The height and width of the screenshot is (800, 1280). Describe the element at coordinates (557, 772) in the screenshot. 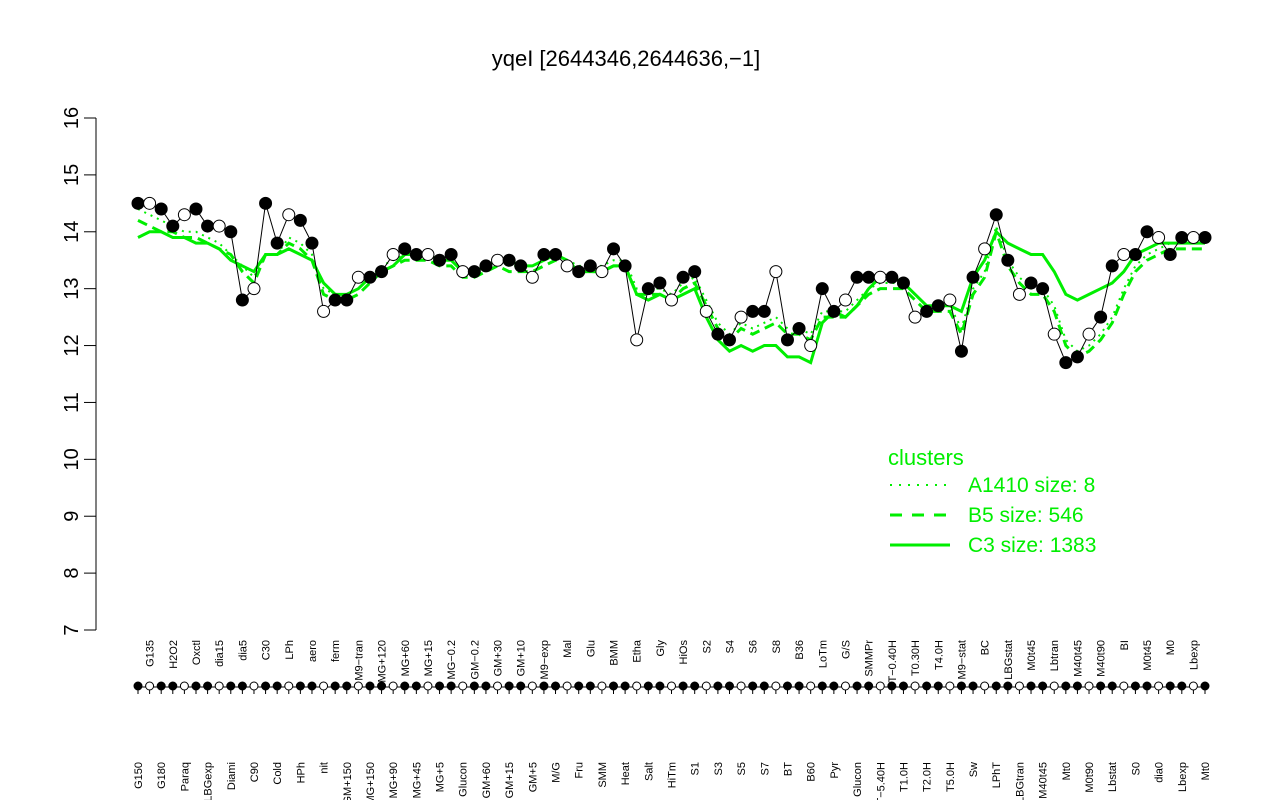

I see `x-tick-label: M/G` at that location.